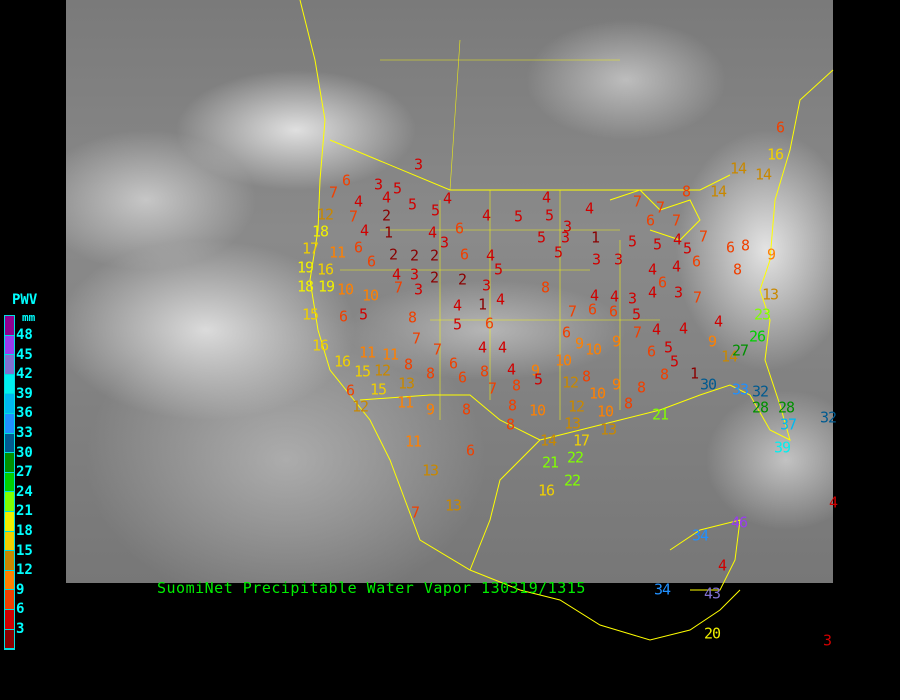  Describe the element at coordinates (546, 490) in the screenshot. I see `station-pwv-value: 16` at that location.